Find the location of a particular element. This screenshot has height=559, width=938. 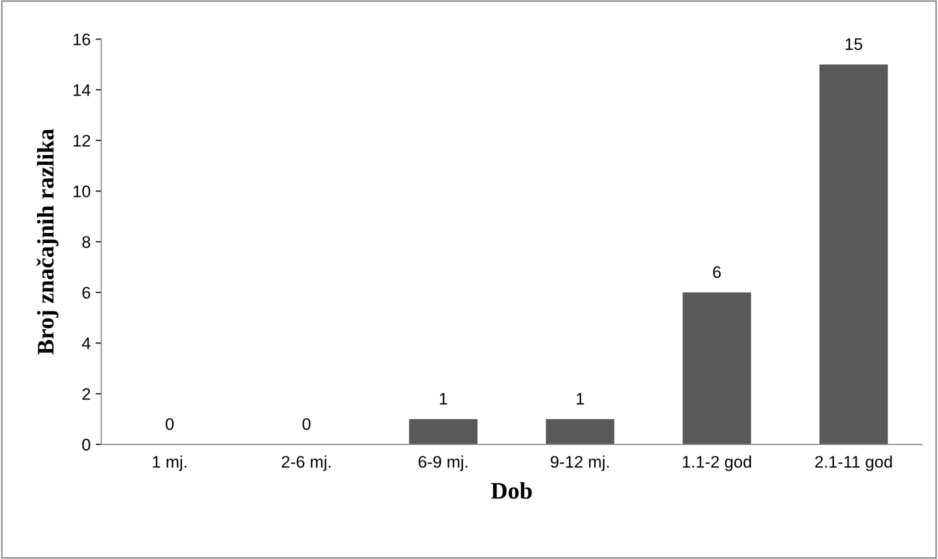

y-tick-label: 16 is located at coordinates (82, 40).